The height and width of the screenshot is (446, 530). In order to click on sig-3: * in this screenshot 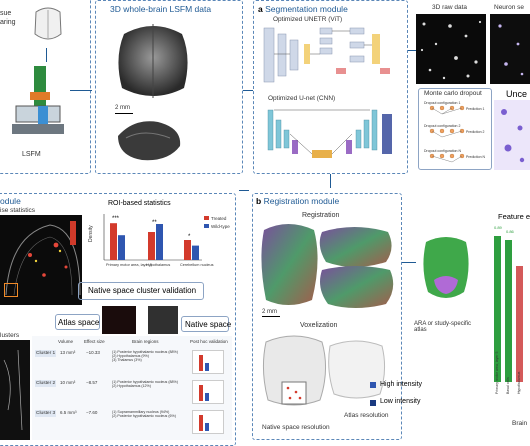, I will do `click(189, 237)`.